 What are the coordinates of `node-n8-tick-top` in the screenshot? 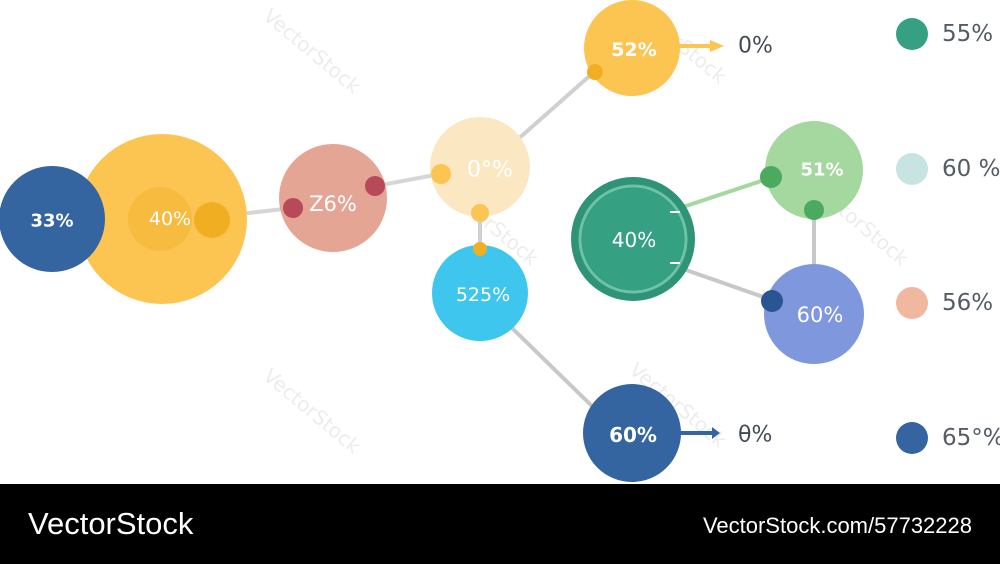 It's located at (675, 212).